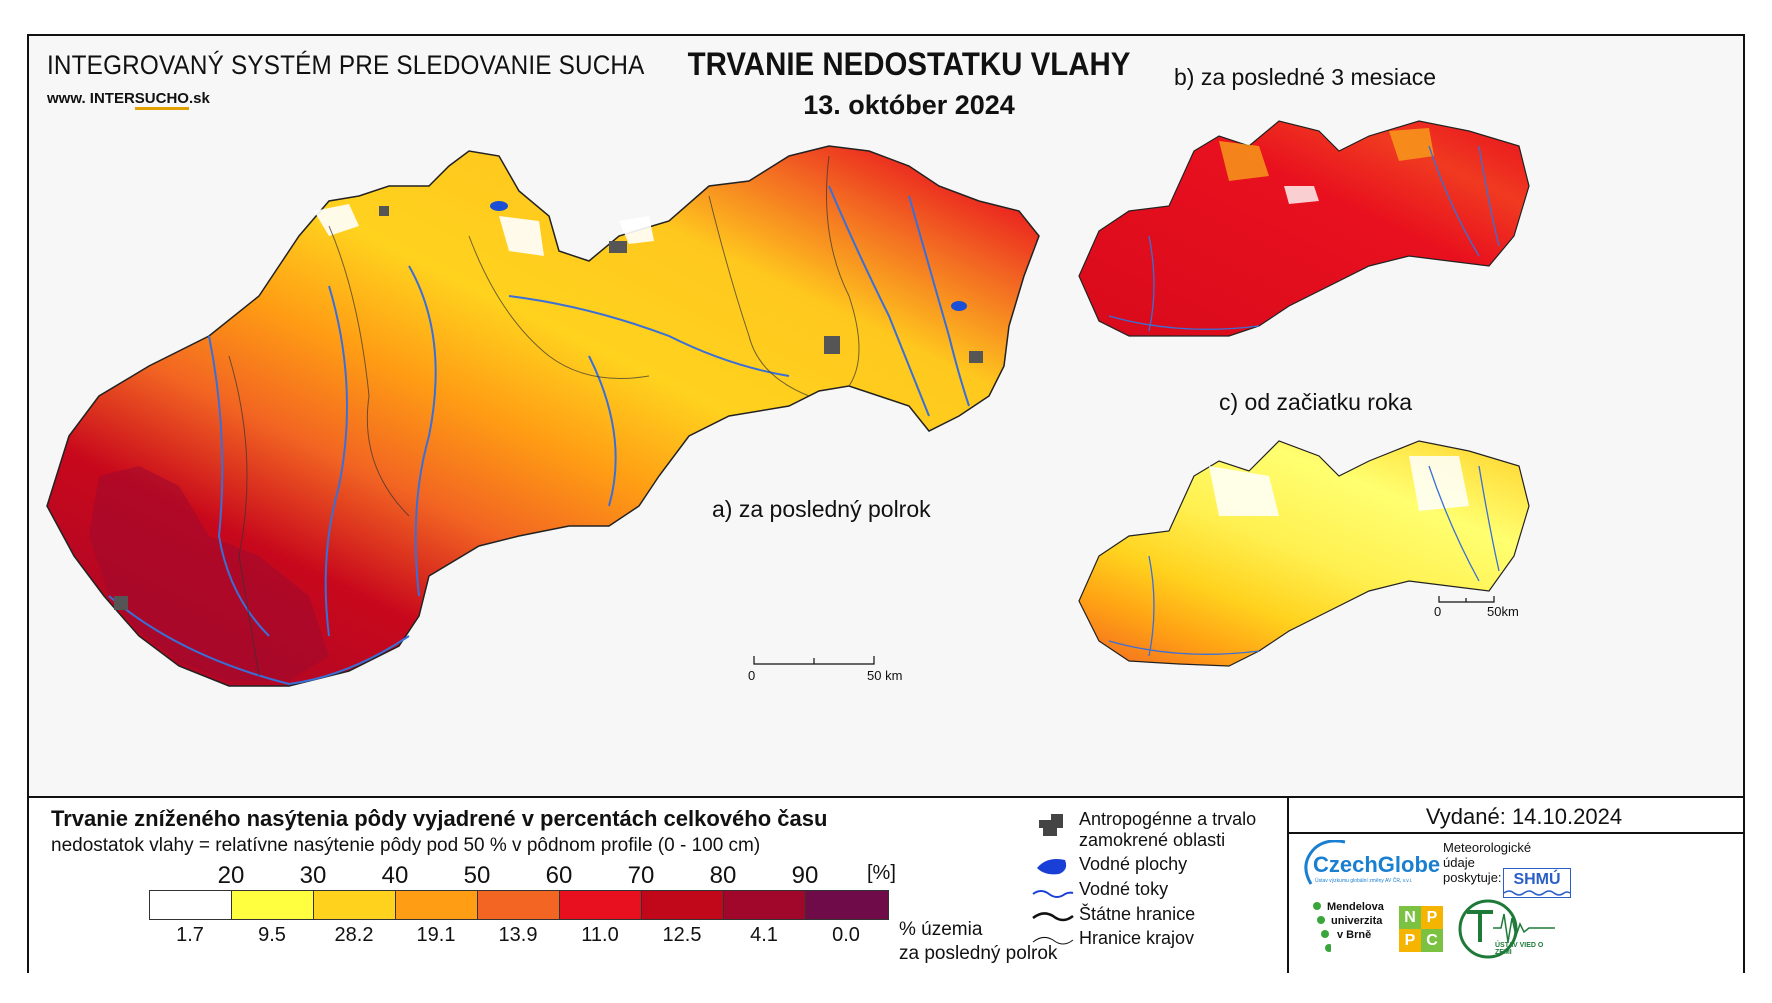 The width and height of the screenshot is (1772, 1003). Describe the element at coordinates (1466, 599) in the screenshot. I see `scale-bar-small` at that location.